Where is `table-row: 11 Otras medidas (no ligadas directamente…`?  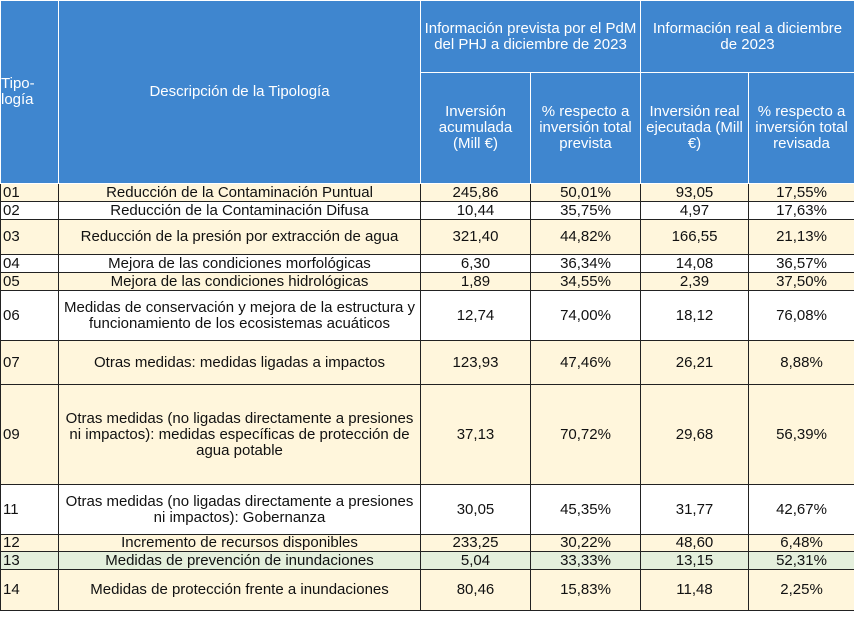
table-row: 11 Otras medidas (no ligadas directamente… is located at coordinates (427, 509).